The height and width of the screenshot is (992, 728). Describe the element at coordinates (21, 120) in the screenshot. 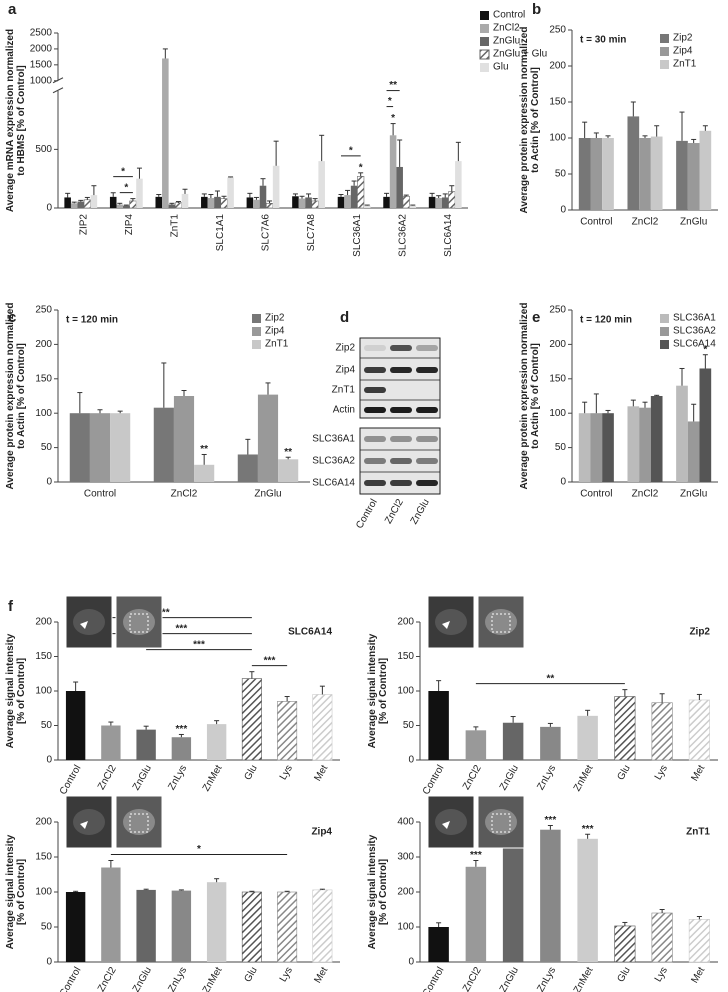

I see `y-axis-label: to HBMS [% of Control]` at that location.